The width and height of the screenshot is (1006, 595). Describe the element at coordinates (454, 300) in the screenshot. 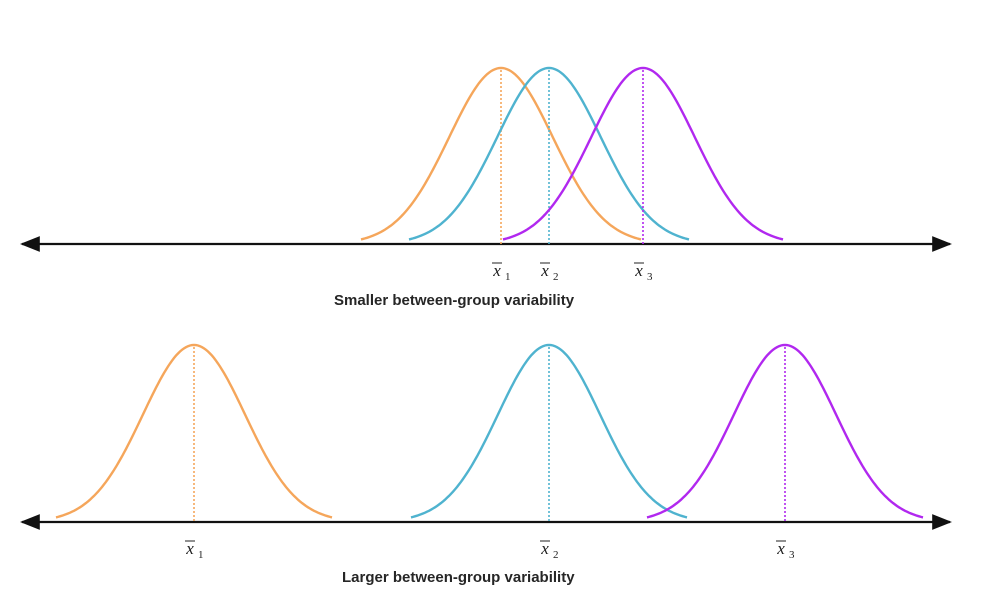

I see `caption-smaller-variability: Smaller between-group variability` at that location.